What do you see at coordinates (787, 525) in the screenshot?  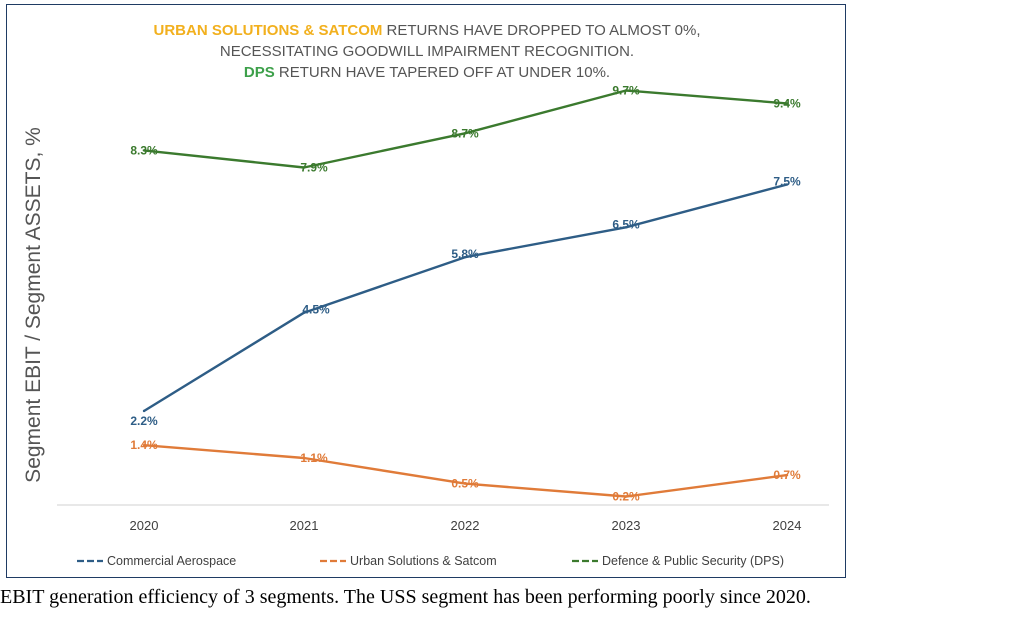 I see `x-tick-label: 2024` at bounding box center [787, 525].